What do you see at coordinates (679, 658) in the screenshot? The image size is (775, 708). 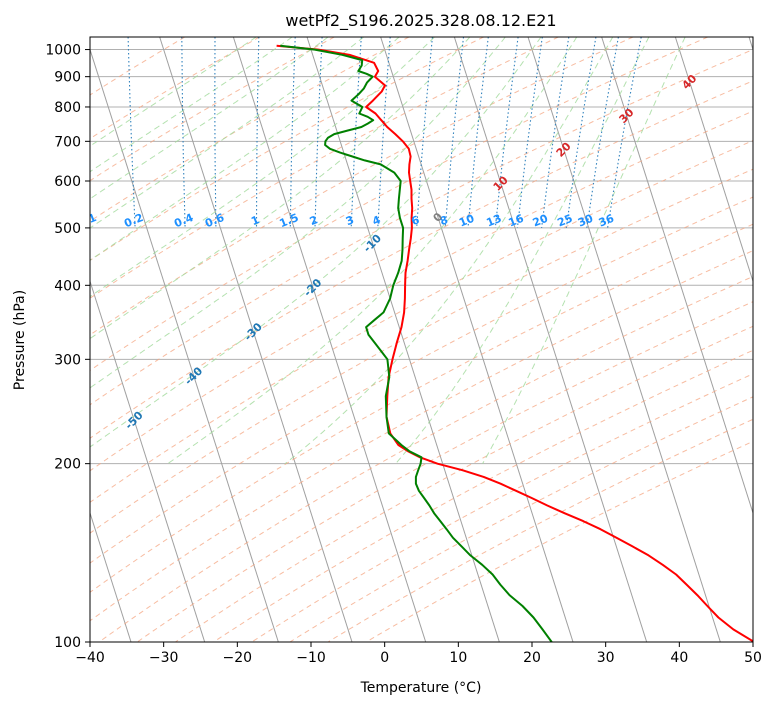 I see `x-tick-label: 40` at bounding box center [679, 658].